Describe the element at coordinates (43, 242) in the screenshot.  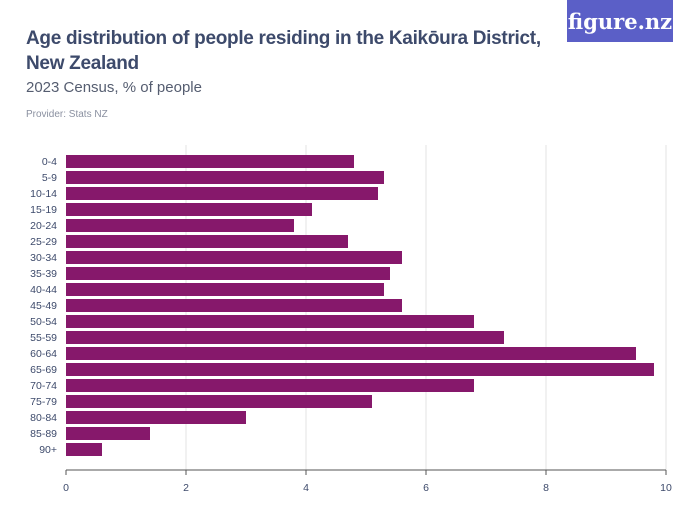
I see `y-category-label: 25-29` at that location.